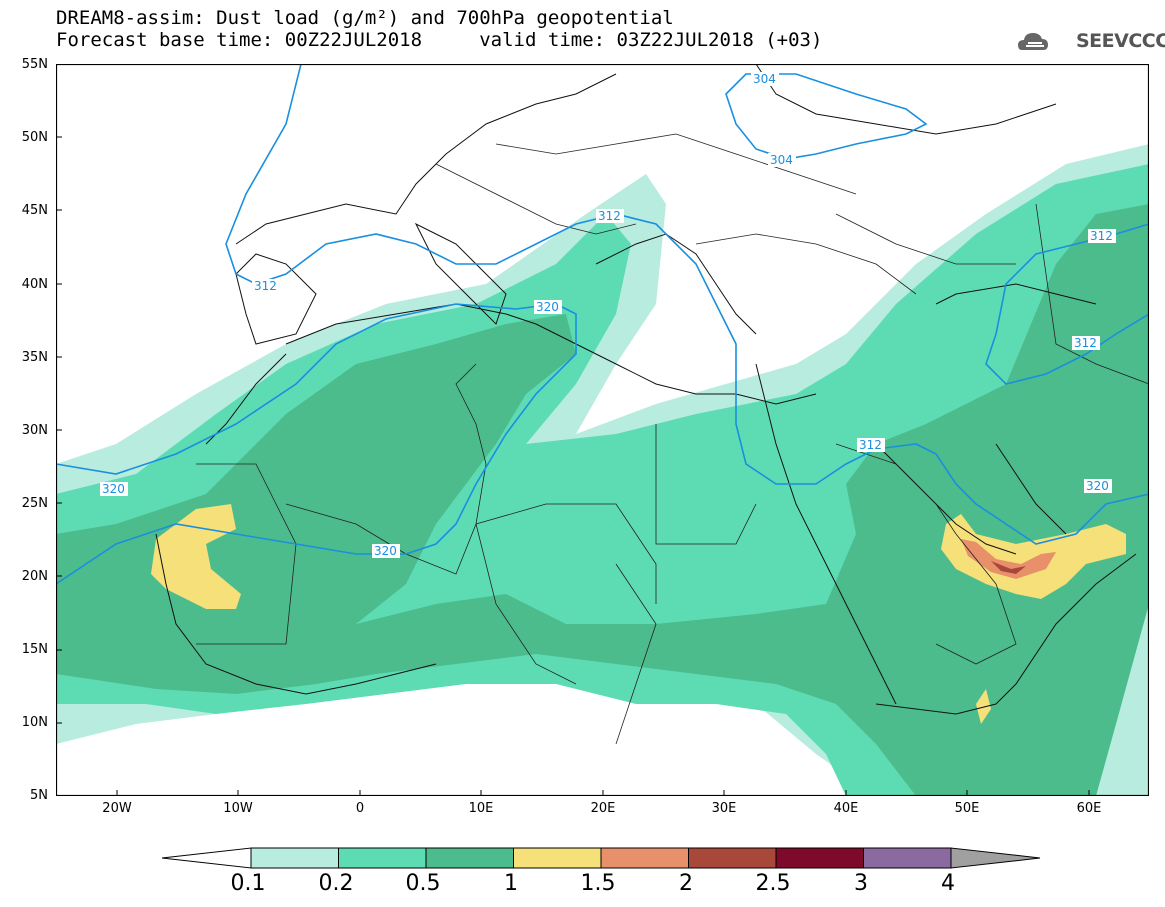 The image size is (1165, 907). I want to click on dust-field-1.0-c, so click(983, 706).